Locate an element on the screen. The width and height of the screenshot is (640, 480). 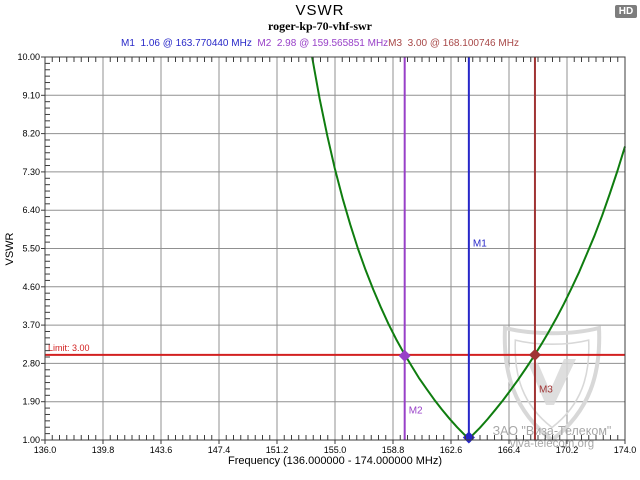
watermark-v-icon is located at coordinates (552, 382).